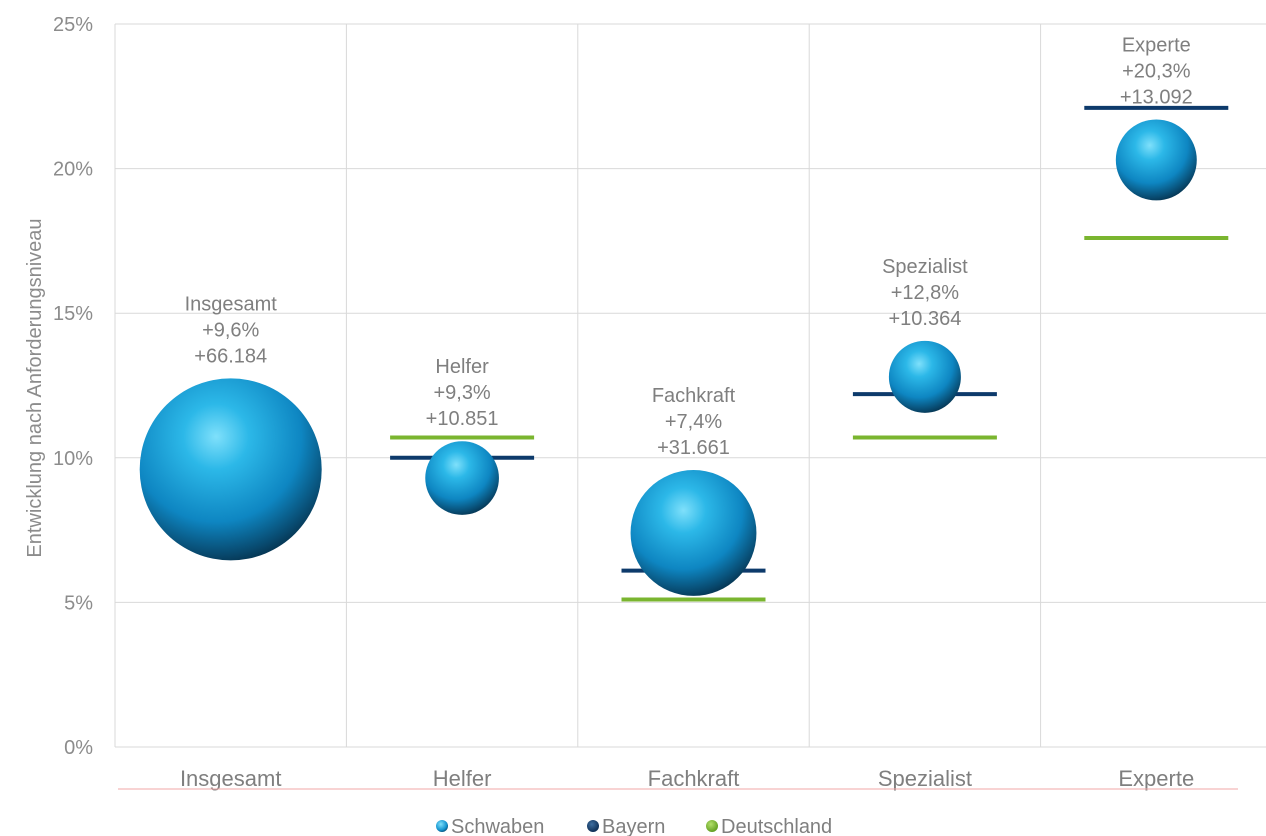  I want to click on data-label-spezialist-1: +12,8%, so click(925, 293).